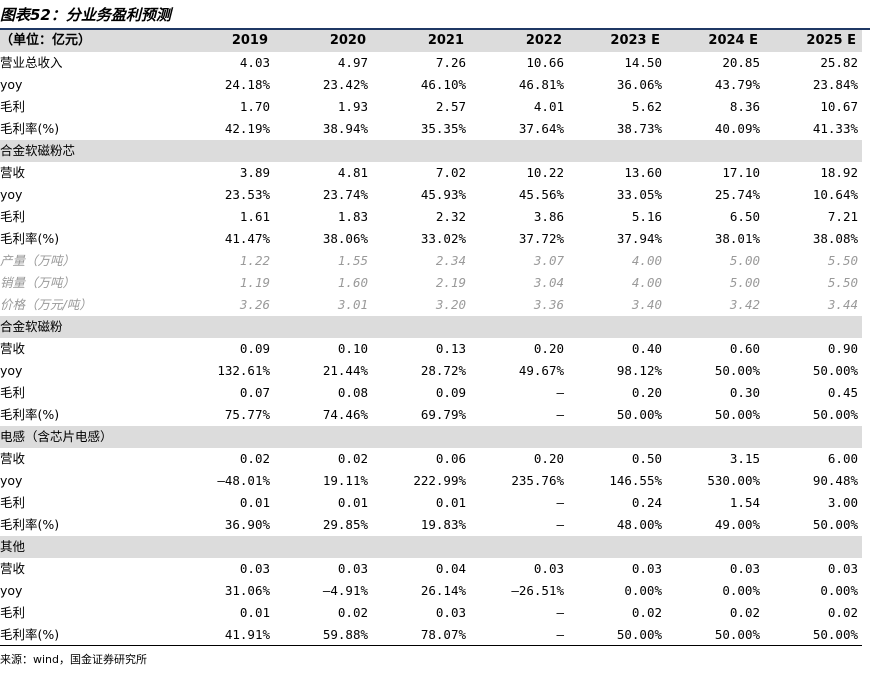 The height and width of the screenshot is (684, 882). I want to click on value-cell: 21.44%, so click(345, 370).